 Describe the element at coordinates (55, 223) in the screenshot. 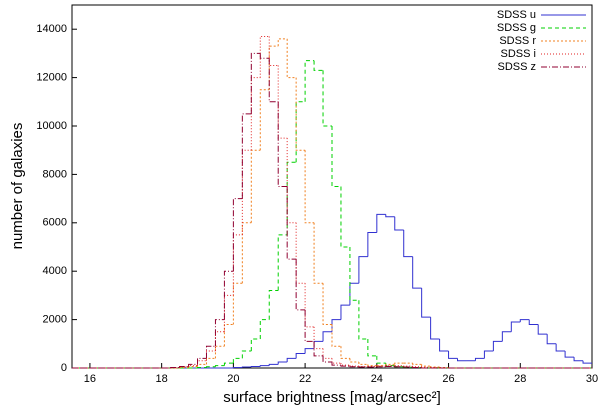

I see `y-tick-label: 6000` at that location.